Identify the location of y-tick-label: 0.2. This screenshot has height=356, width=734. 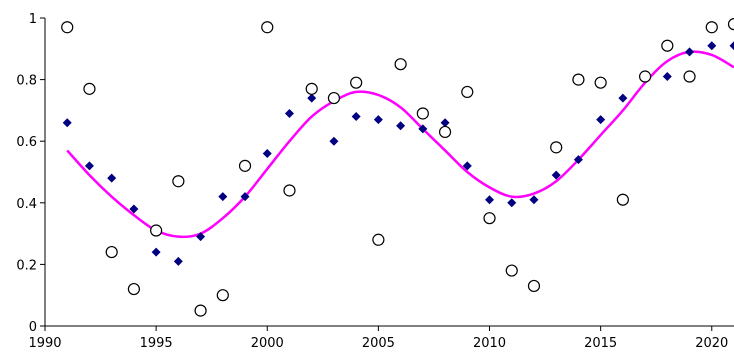
(26, 265).